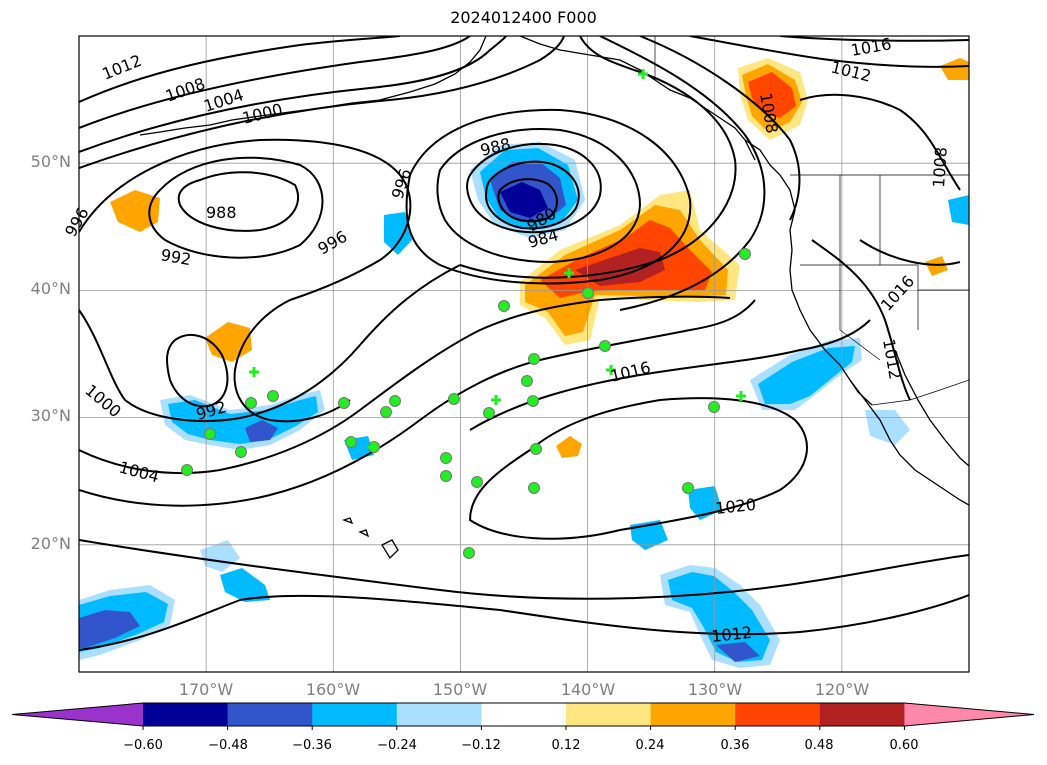 This screenshot has width=1047, height=765. Describe the element at coordinates (958, 210) in the screenshot. I see `shade-cluster-d` at that location.